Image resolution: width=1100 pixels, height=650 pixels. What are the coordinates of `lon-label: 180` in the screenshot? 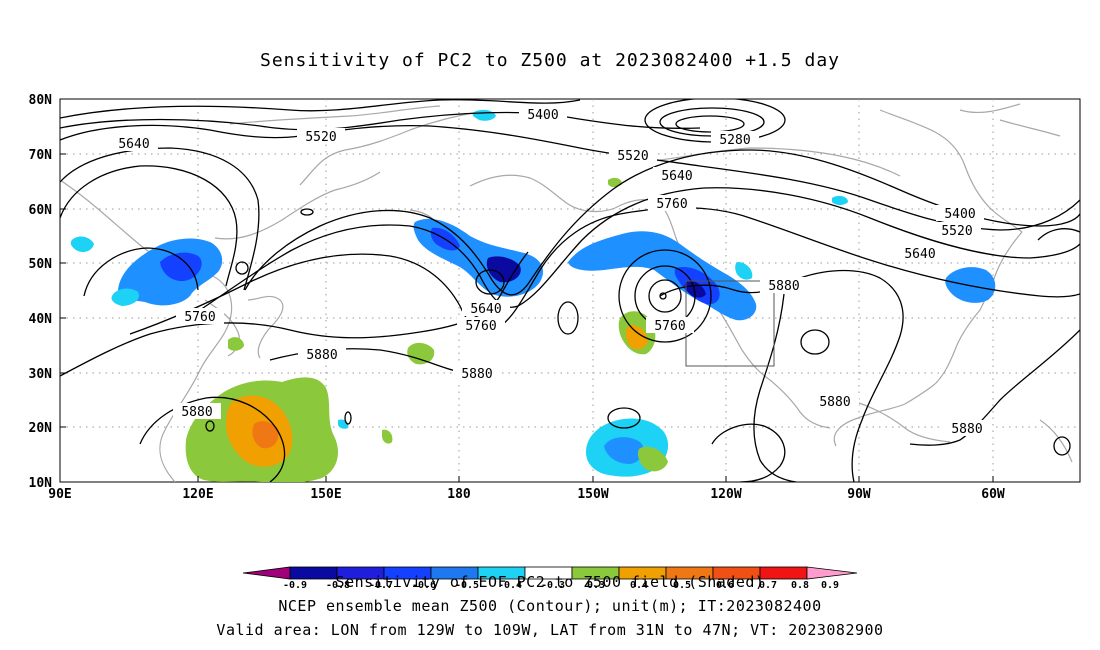 It's located at (459, 494).